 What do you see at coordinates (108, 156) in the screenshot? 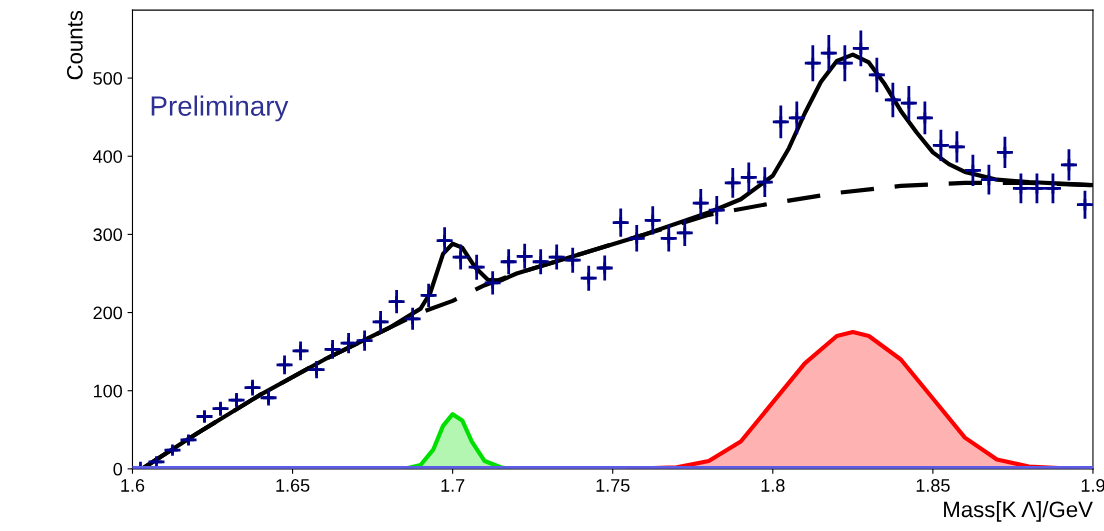
I see `y-tick-label: 400` at bounding box center [108, 156].